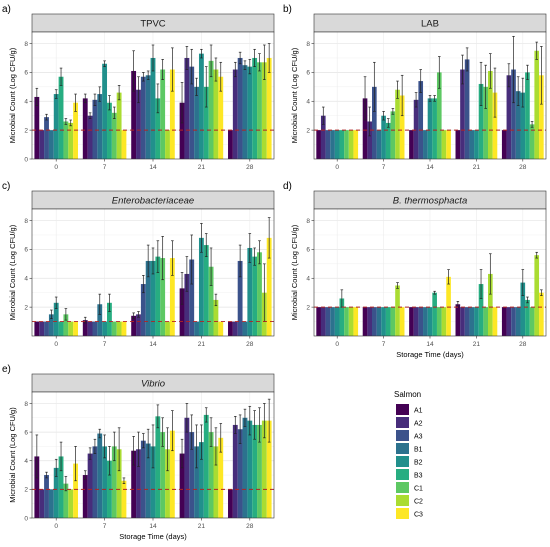 This screenshot has width=550, height=547. Describe the element at coordinates (418, 502) in the screenshot. I see `legend-label: C2` at that location.